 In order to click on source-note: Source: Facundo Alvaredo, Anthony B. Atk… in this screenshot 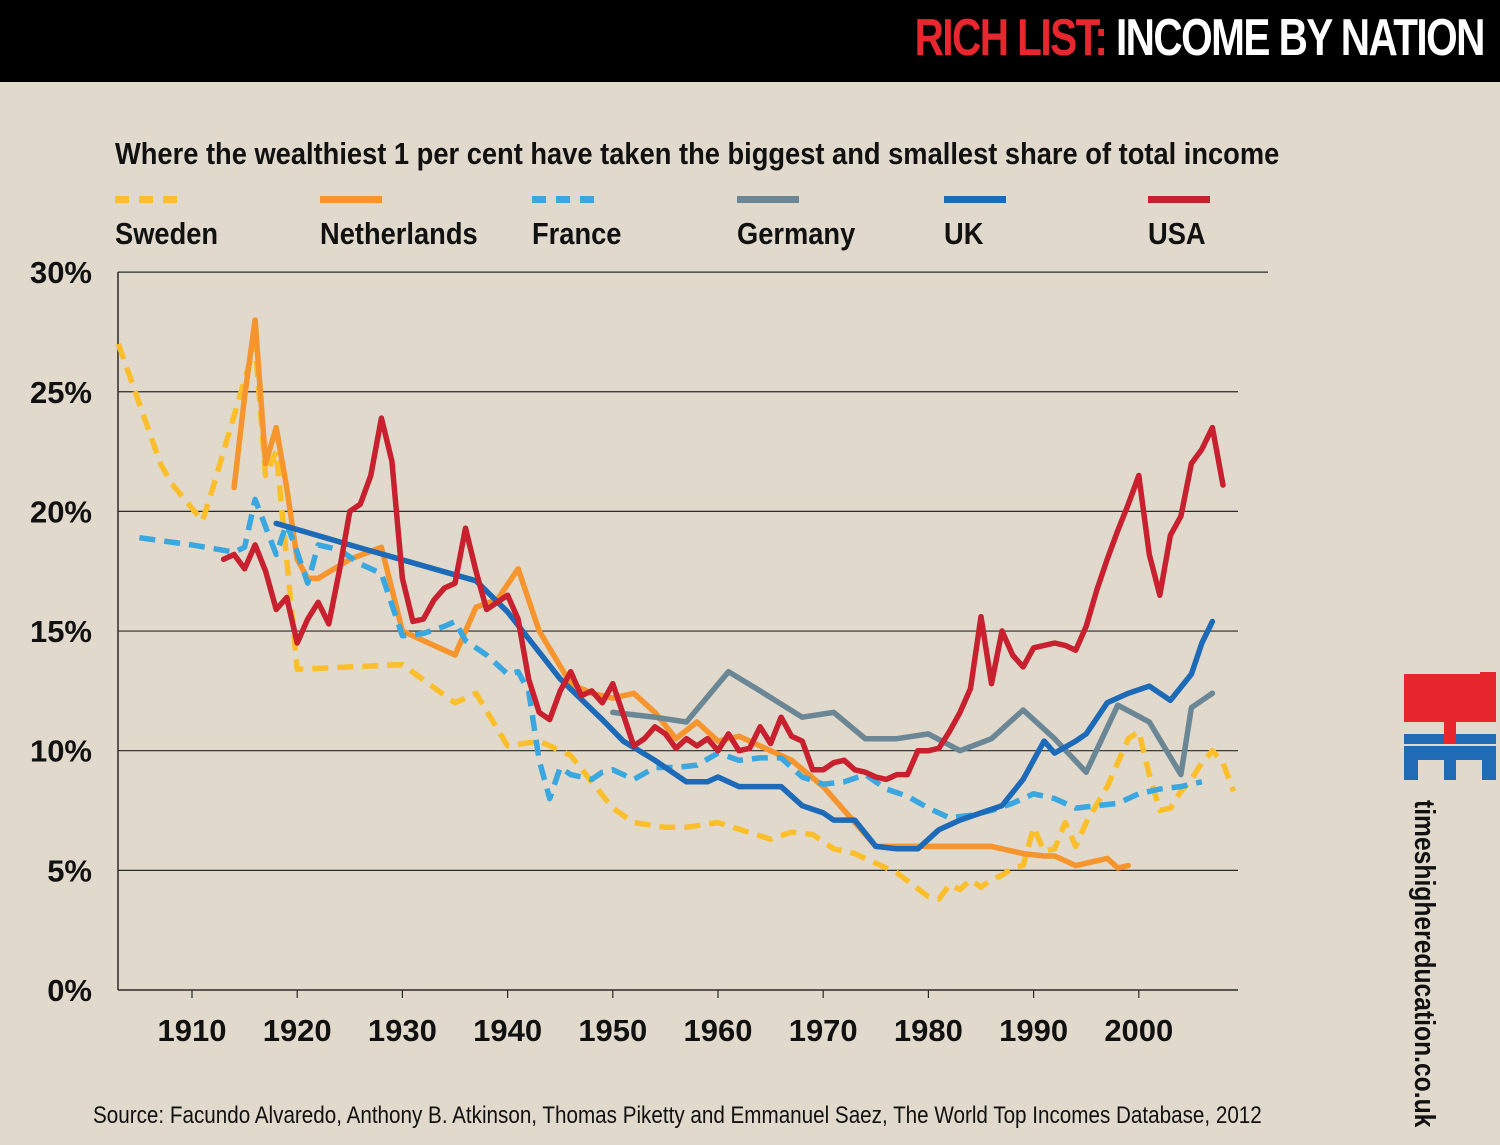, I will do `click(677, 1115)`.